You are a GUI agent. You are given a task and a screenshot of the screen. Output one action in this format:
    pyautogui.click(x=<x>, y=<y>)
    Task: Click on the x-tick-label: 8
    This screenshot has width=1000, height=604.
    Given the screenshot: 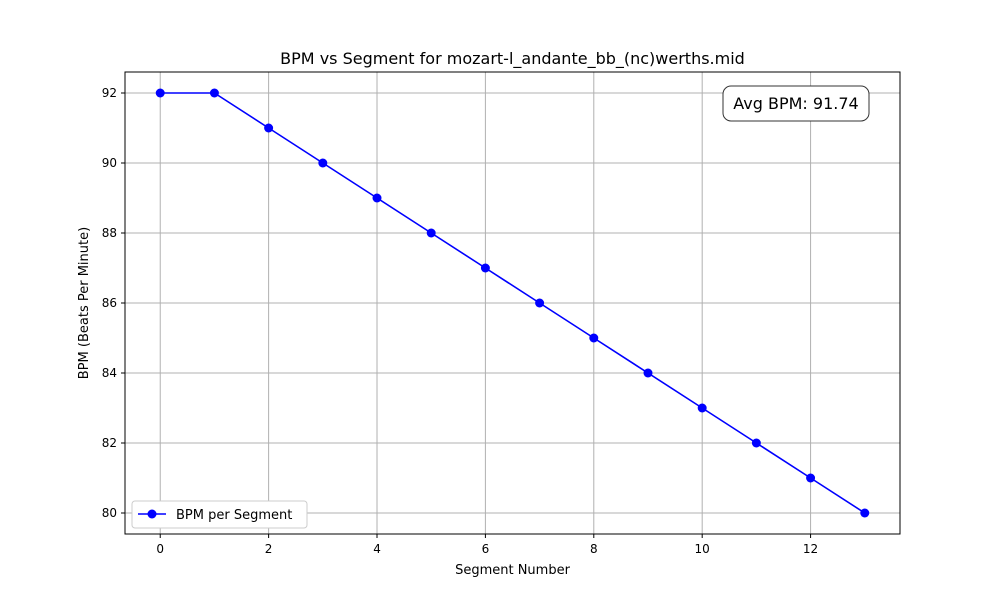 What is the action you would take?
    pyautogui.click(x=594, y=549)
    